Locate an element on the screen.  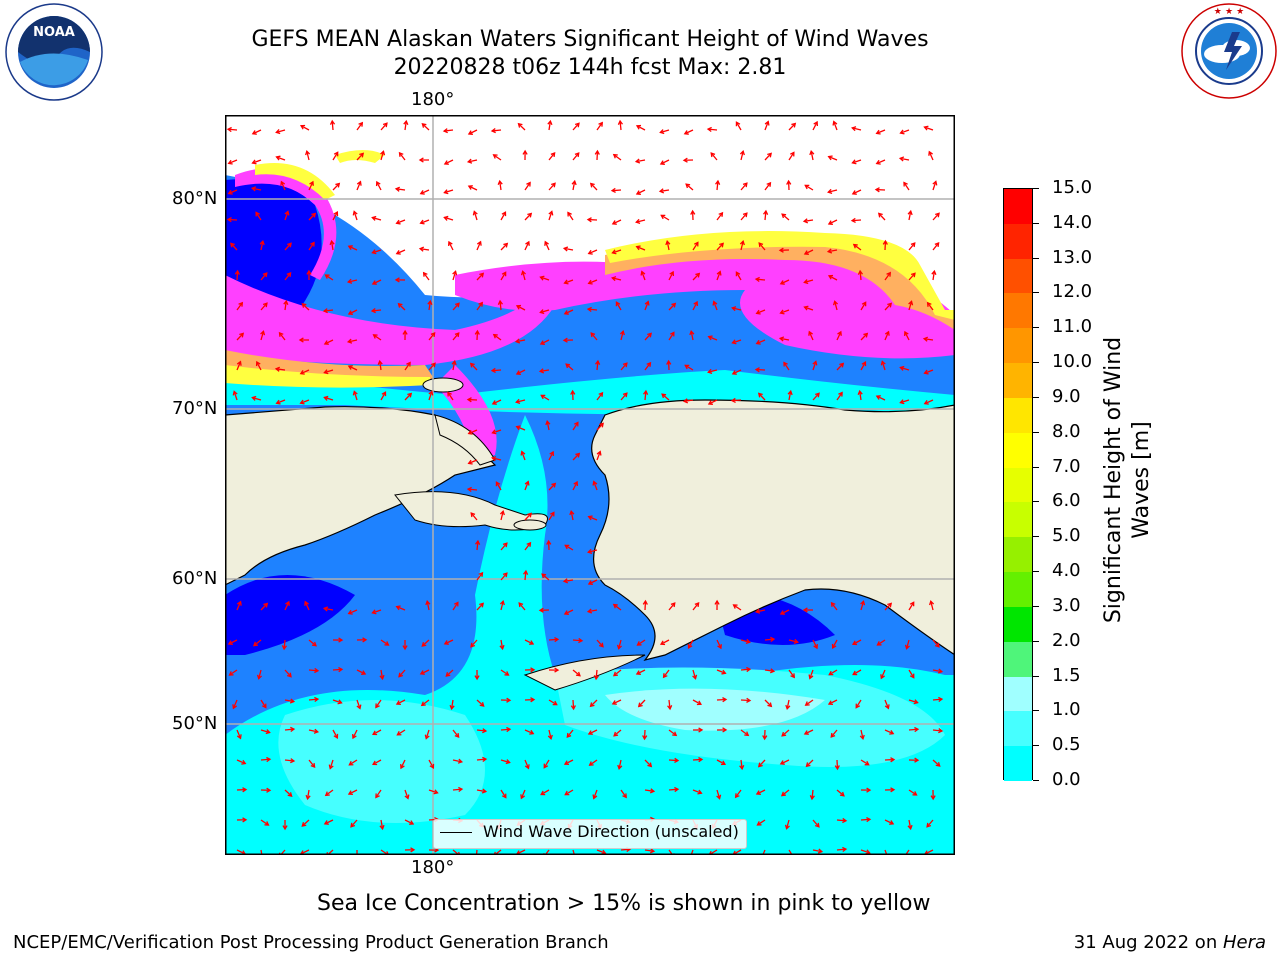
lat-label-70: 70°N is located at coordinates (195, 408).